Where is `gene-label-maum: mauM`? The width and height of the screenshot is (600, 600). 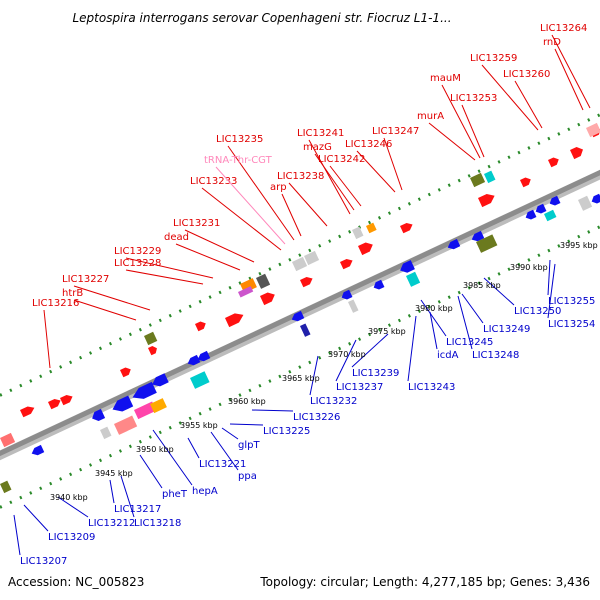
gene-label-maum: mauM is located at coordinates (445, 78).